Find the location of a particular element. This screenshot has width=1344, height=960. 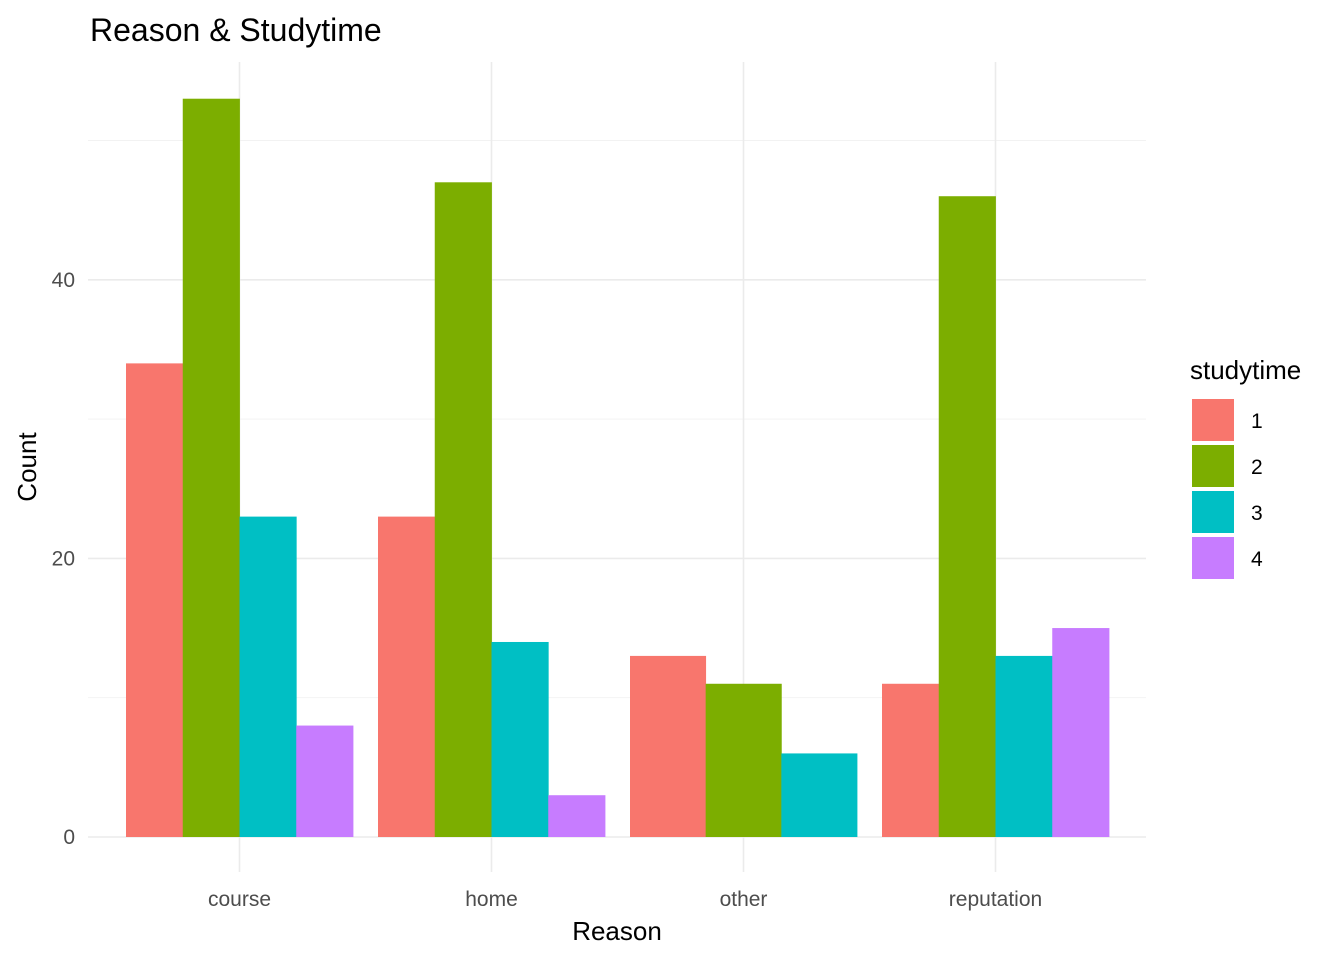

chart-title: Reason & Studytime is located at coordinates (236, 30).